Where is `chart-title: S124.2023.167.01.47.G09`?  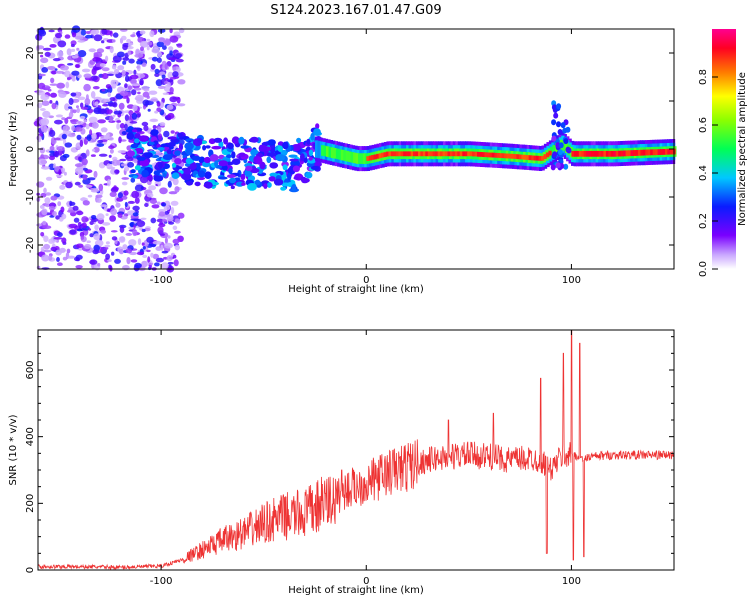
chart-title: S124.2023.167.01.47.G09 is located at coordinates (355, 10).